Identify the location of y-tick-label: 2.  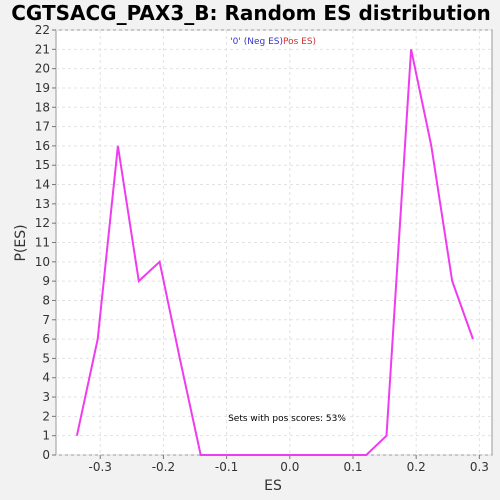
(46, 416).